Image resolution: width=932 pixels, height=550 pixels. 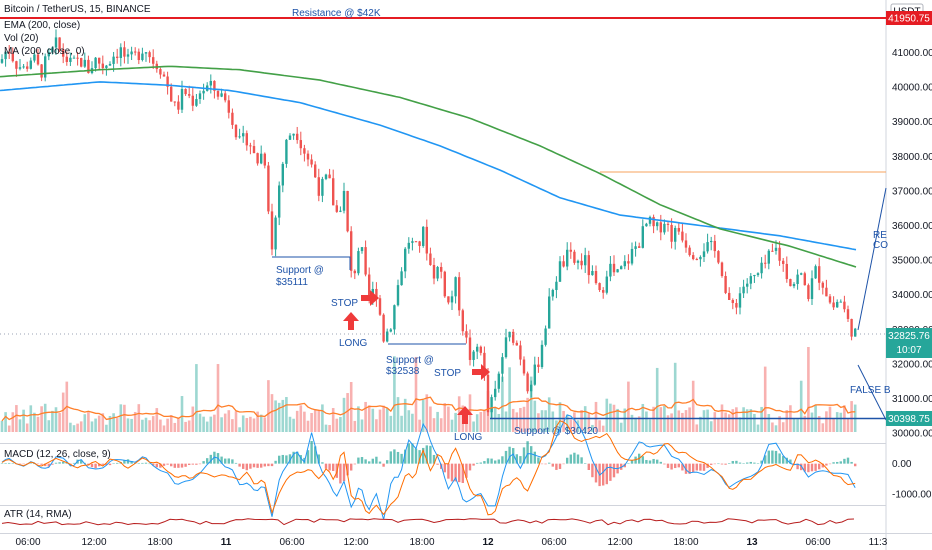 What do you see at coordinates (300, 270) in the screenshot?
I see `support-35111-label-line1: Support @` at bounding box center [300, 270].